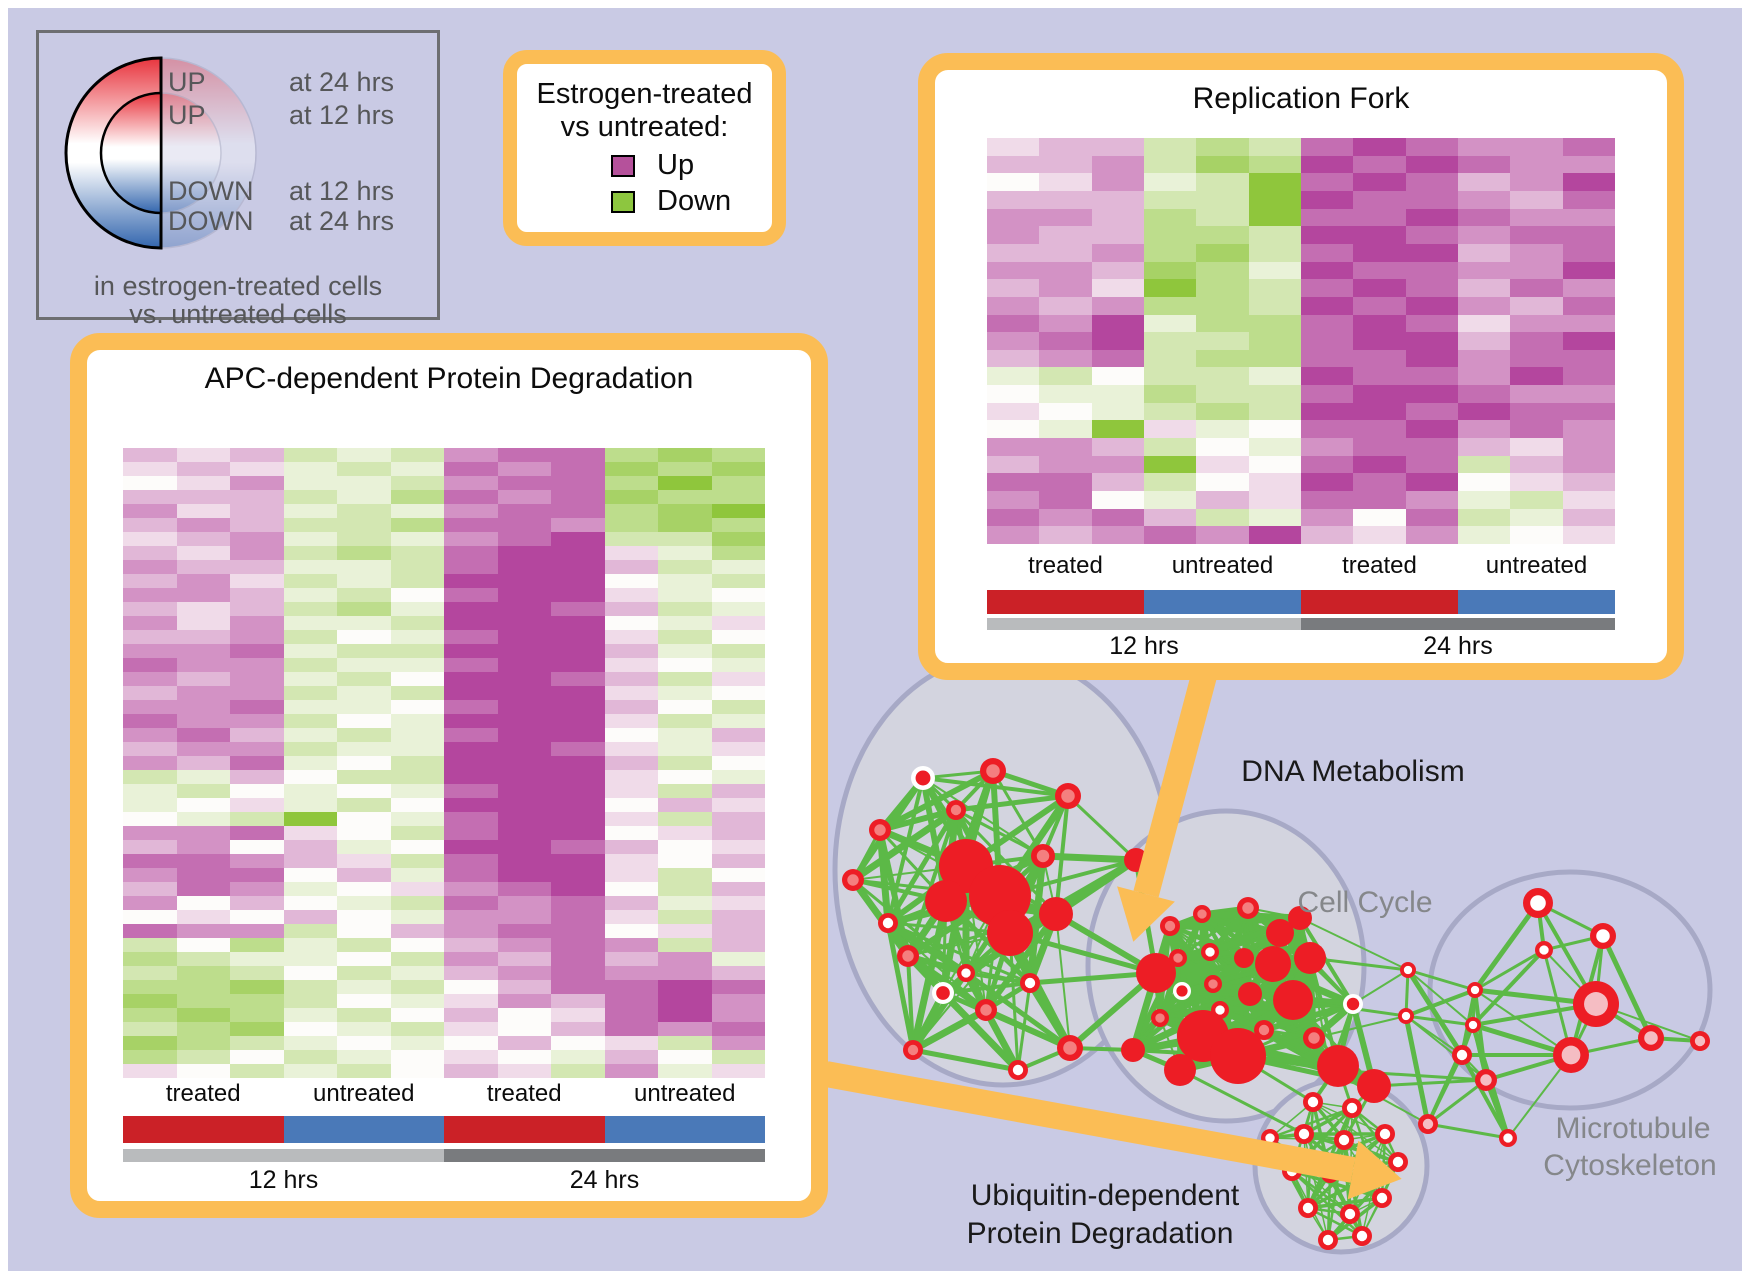 The image size is (1750, 1279). I want to click on rf-bar-24hrs, so click(1458, 624).